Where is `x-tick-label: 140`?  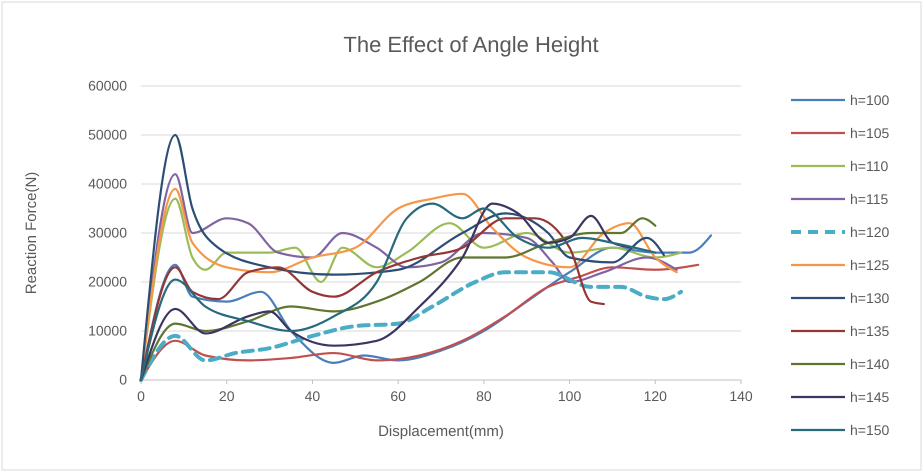
x-tick-label: 140 is located at coordinates (741, 396).